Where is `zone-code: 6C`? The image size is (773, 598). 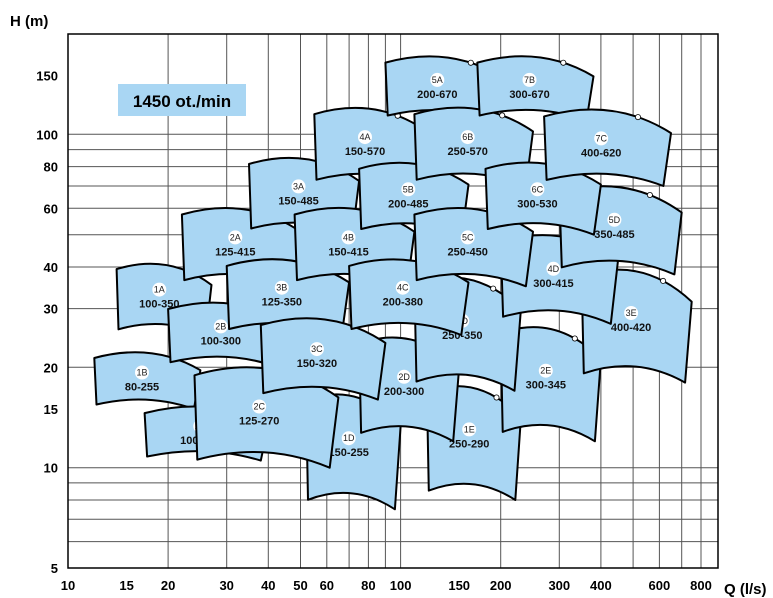 zone-code: 6C is located at coordinates (538, 189).